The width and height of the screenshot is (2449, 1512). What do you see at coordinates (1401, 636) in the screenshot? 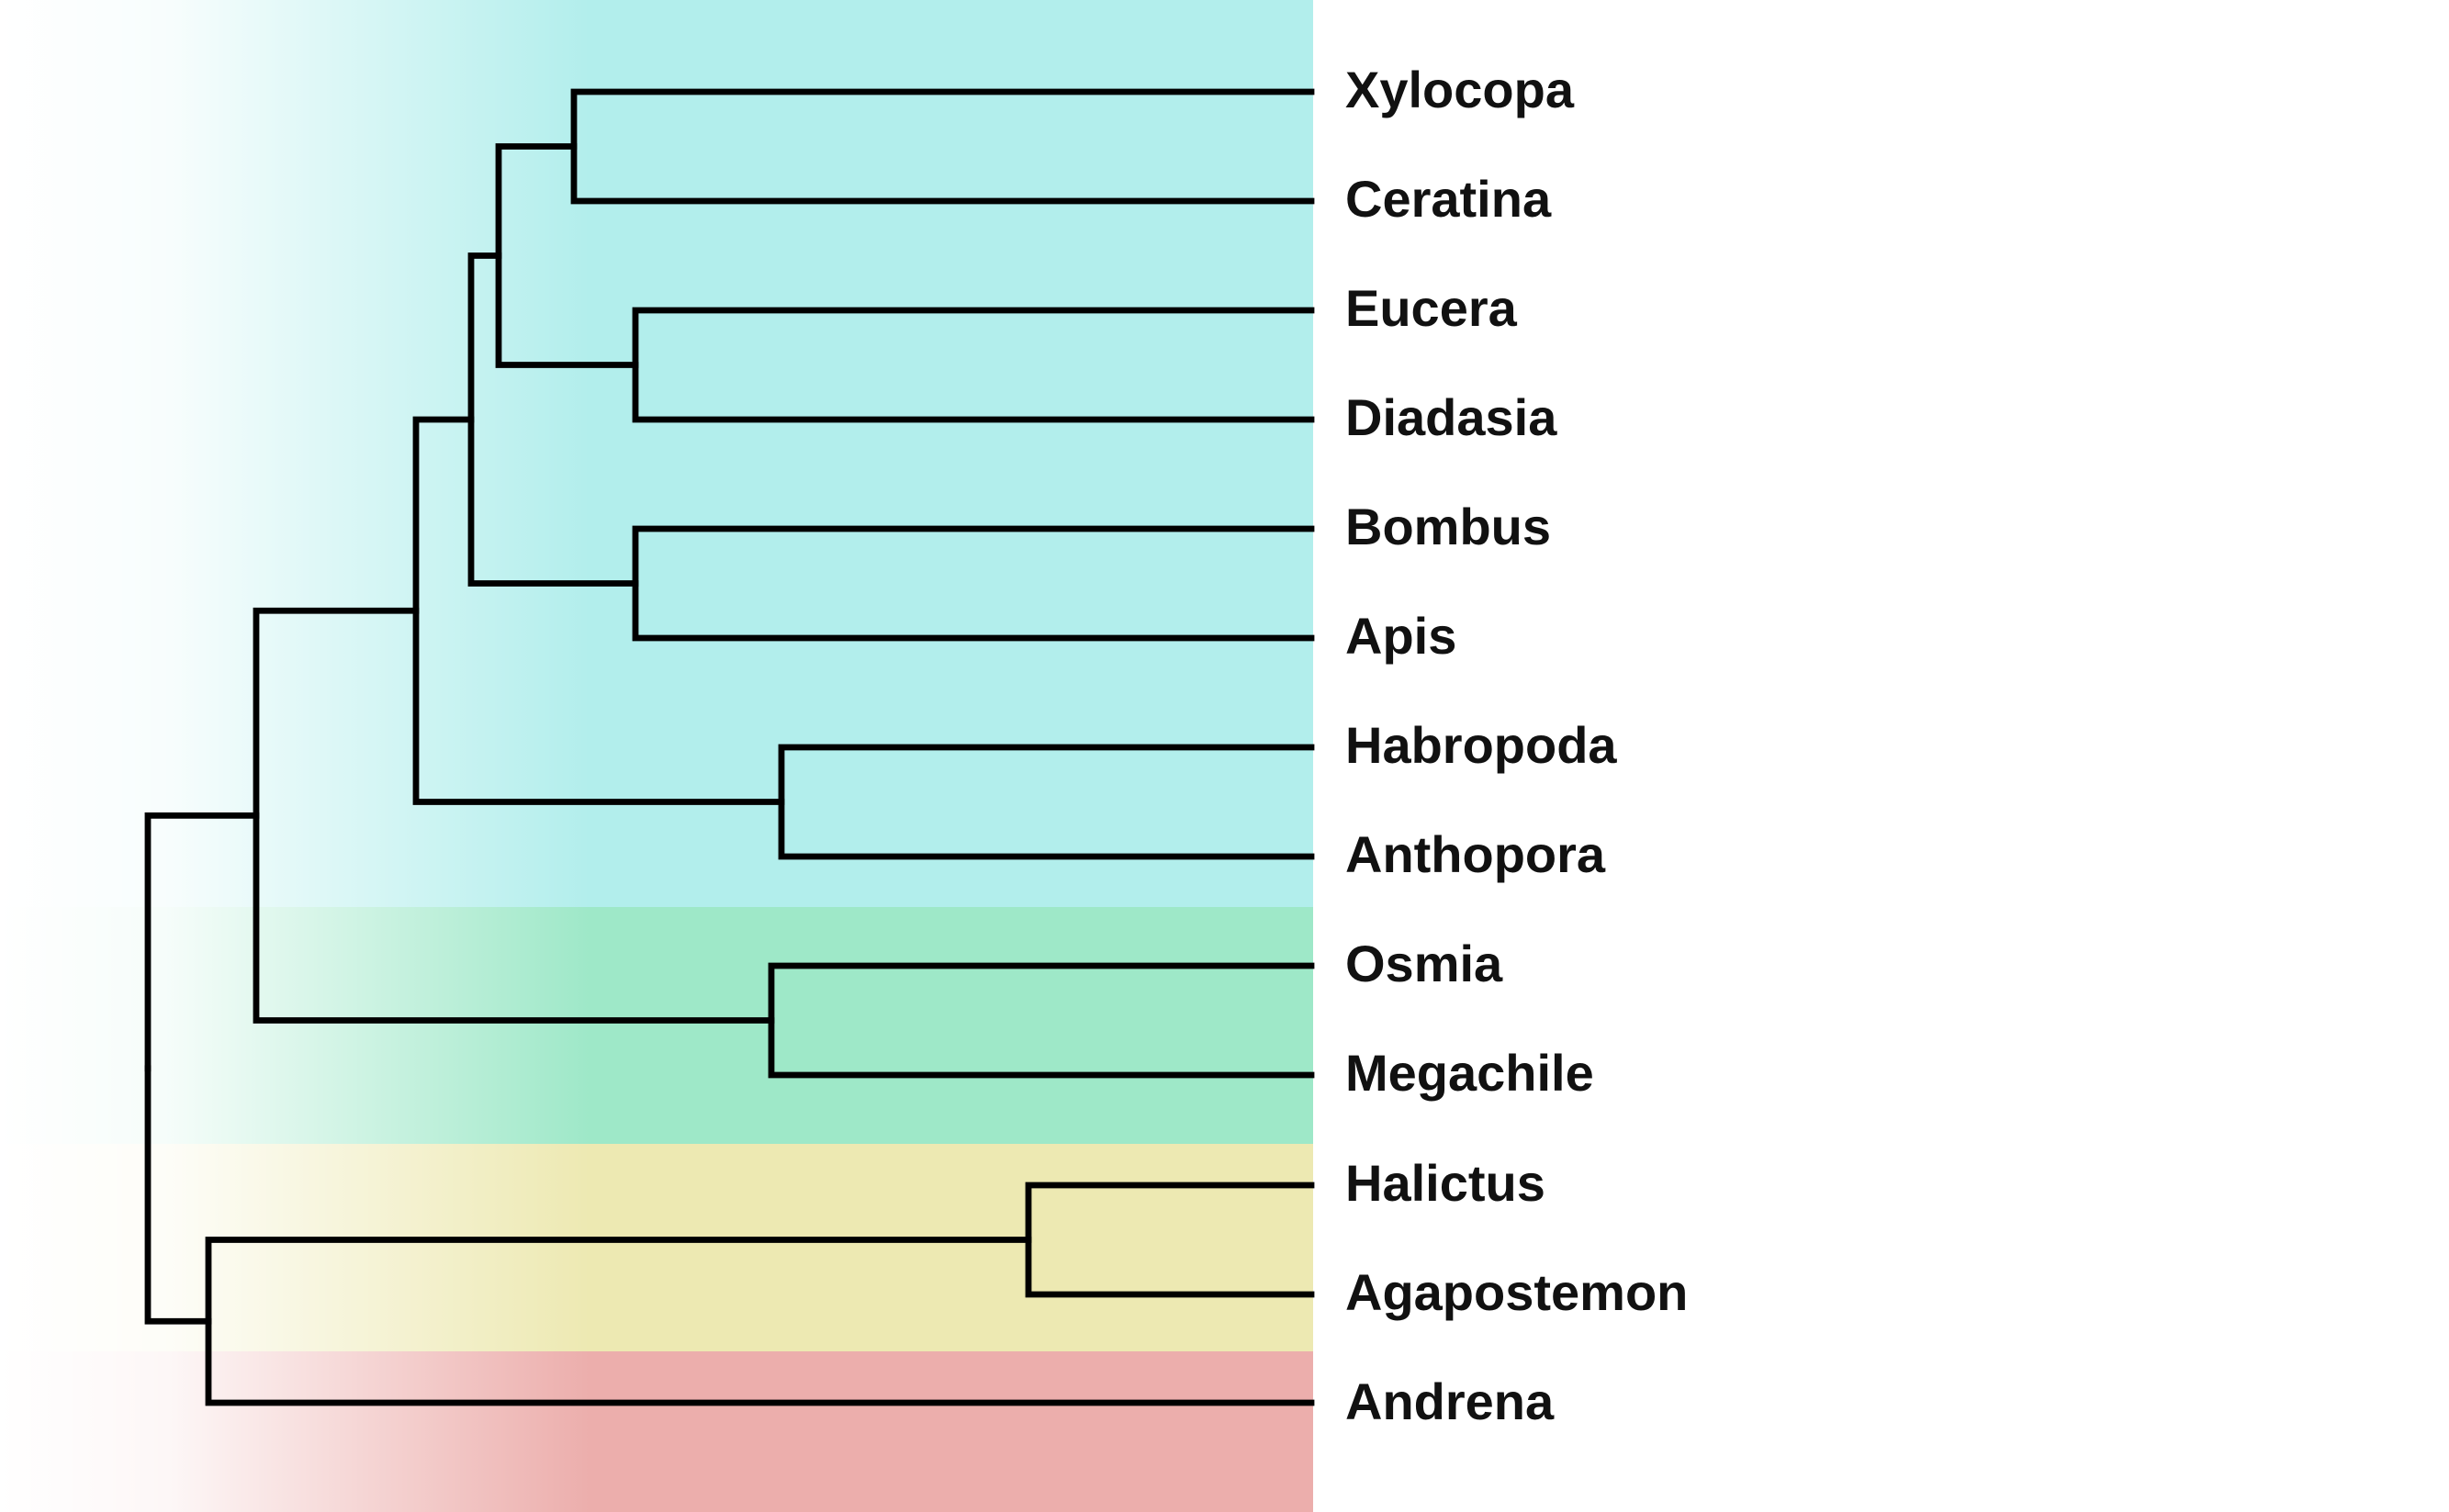
I see `tip-label-apis: Apis` at bounding box center [1401, 636].